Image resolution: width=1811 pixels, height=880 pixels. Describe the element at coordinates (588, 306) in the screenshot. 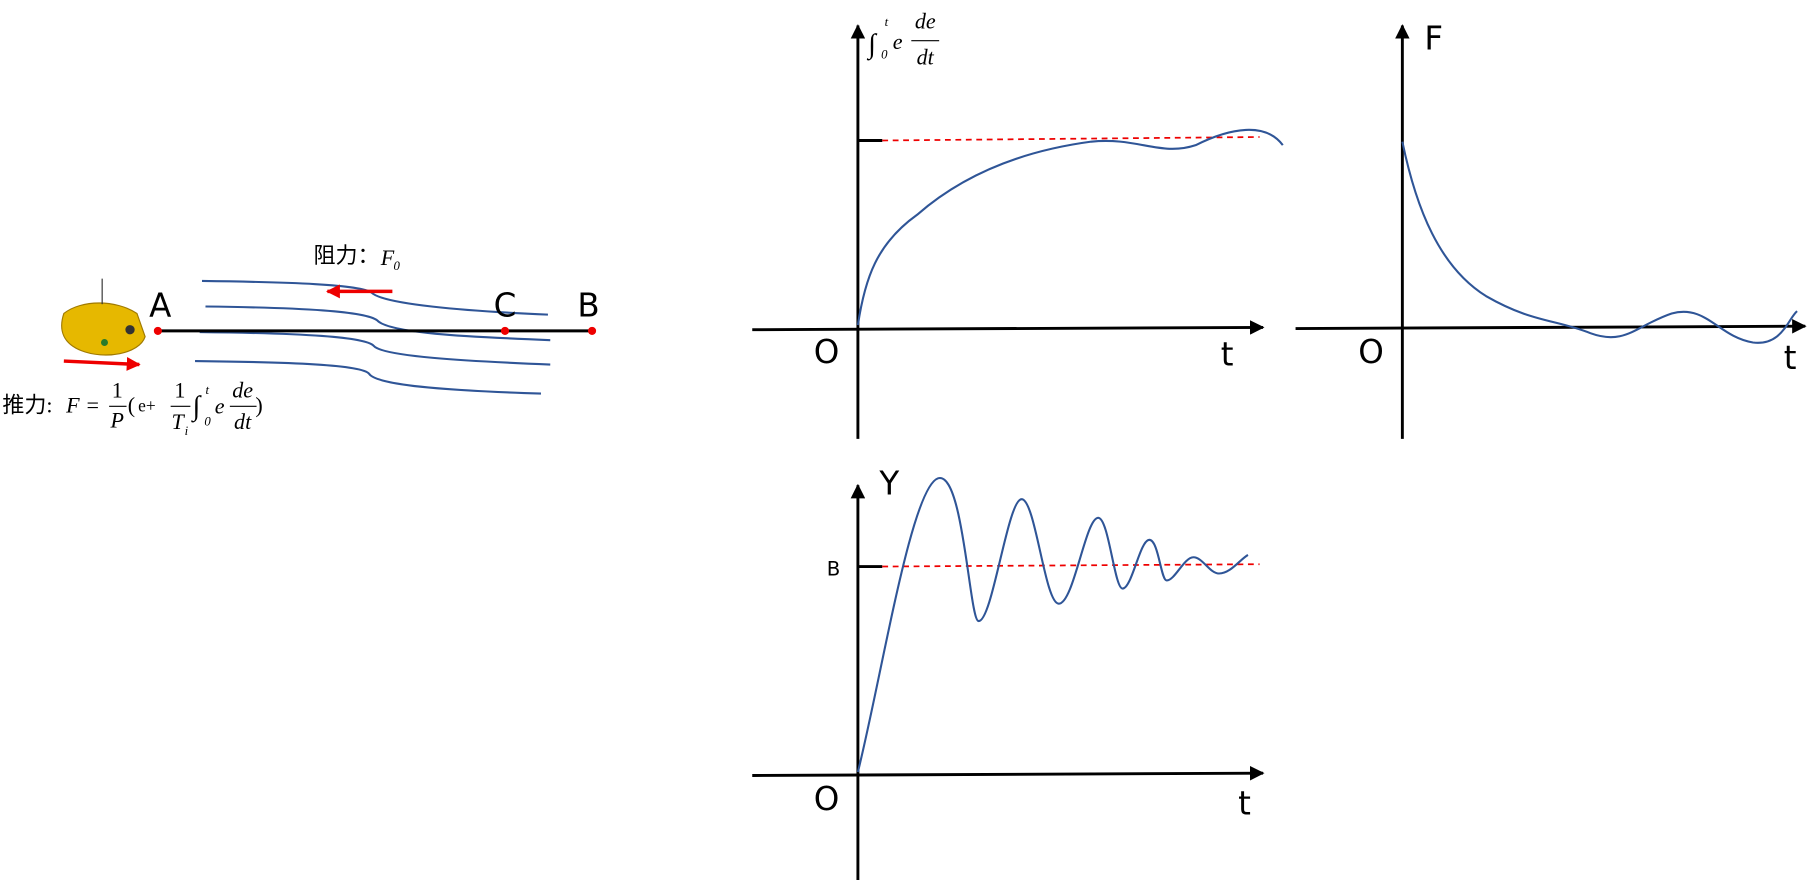

I see `point-label: B` at that location.